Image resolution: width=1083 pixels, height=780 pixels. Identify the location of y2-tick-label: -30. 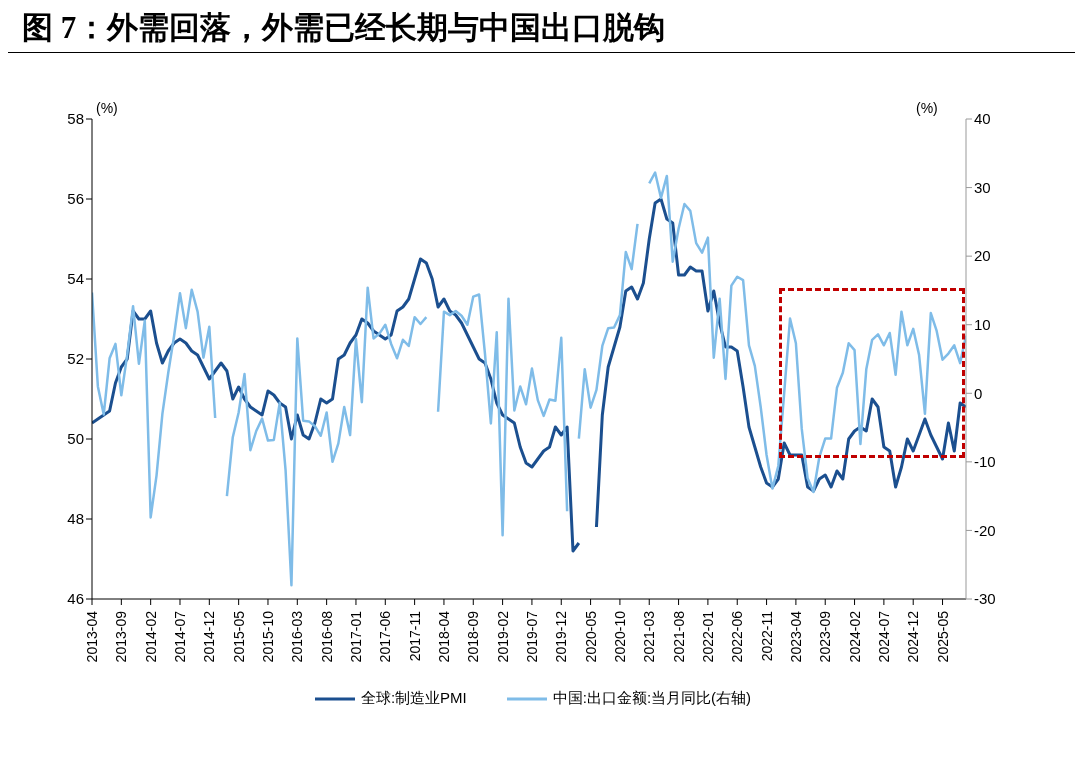
(985, 599).